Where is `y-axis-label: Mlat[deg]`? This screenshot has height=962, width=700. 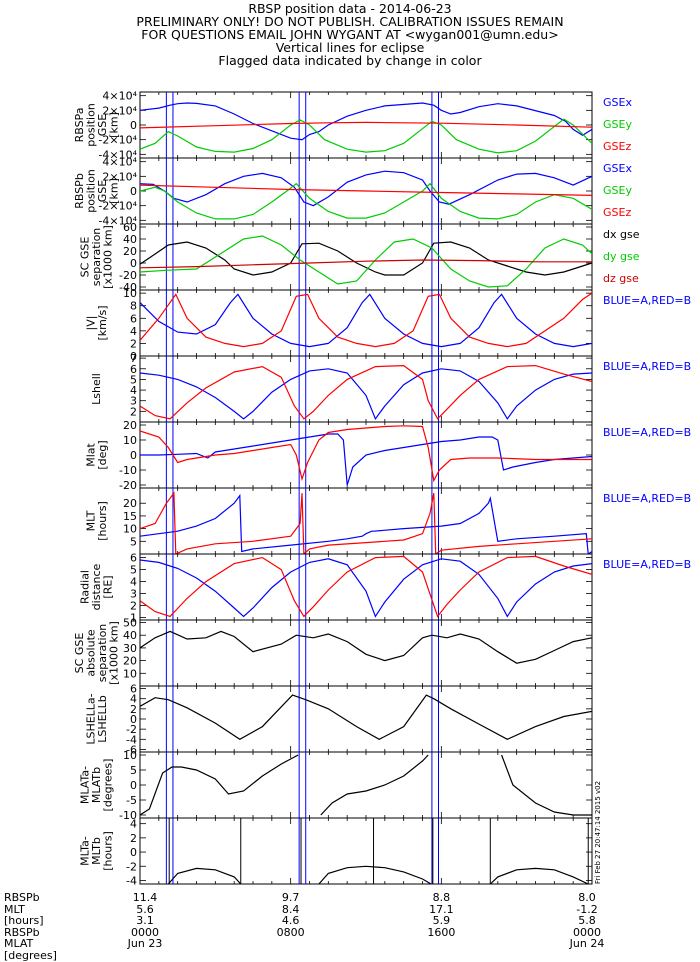 y-axis-label: Mlat[deg] is located at coordinates (96, 454).